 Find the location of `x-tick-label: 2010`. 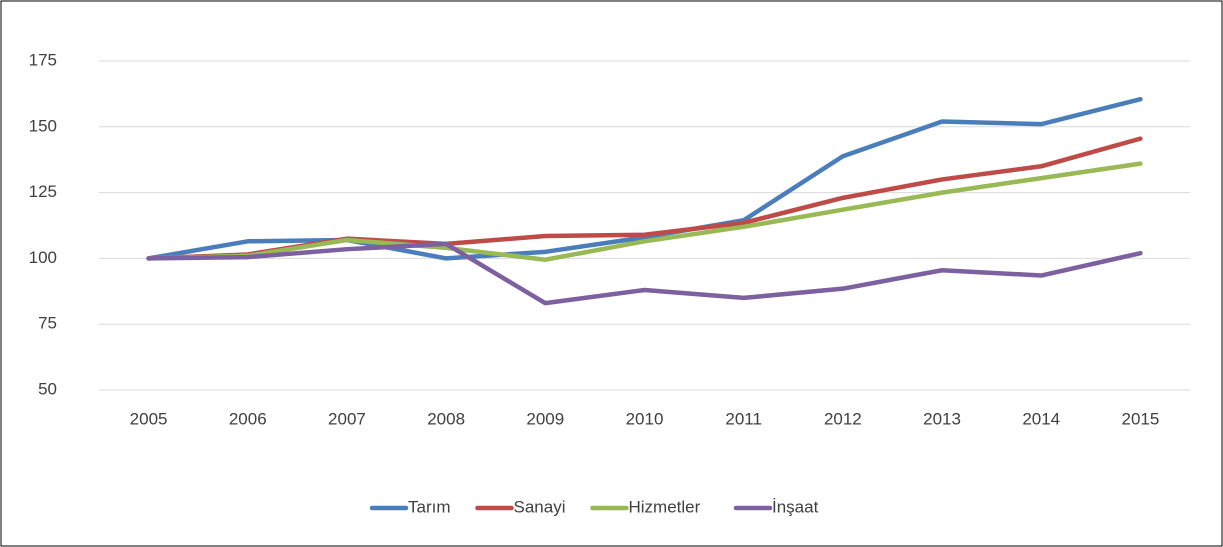

x-tick-label: 2010 is located at coordinates (645, 418).